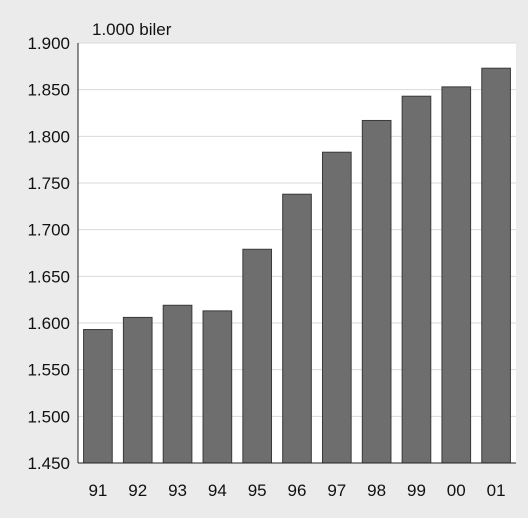 The image size is (528, 518). Describe the element at coordinates (177, 490) in the screenshot. I see `x-tick-label: 93` at that location.